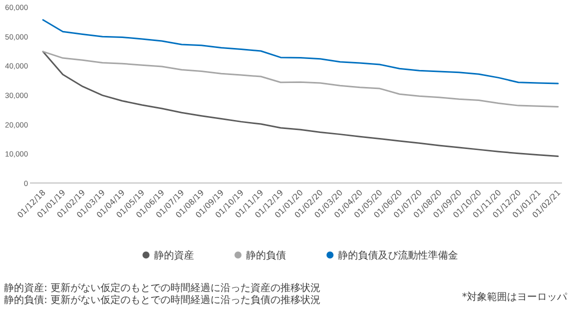 This screenshot has width=571, height=310. Describe the element at coordinates (515, 297) in the screenshot. I see `text: *対象範囲はヨーロッパ` at that location.